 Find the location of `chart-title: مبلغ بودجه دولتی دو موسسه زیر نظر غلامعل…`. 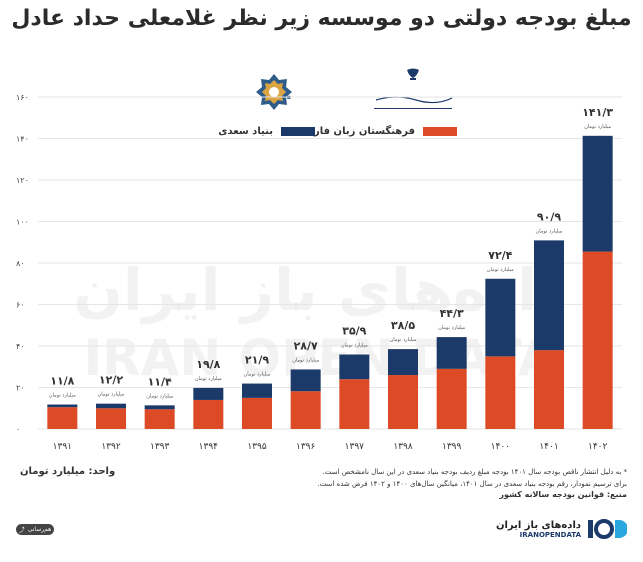

chart-title: مبلغ بودجه دولتی دو موسسه زیر نظر غلامعل… is located at coordinates (321, 18).